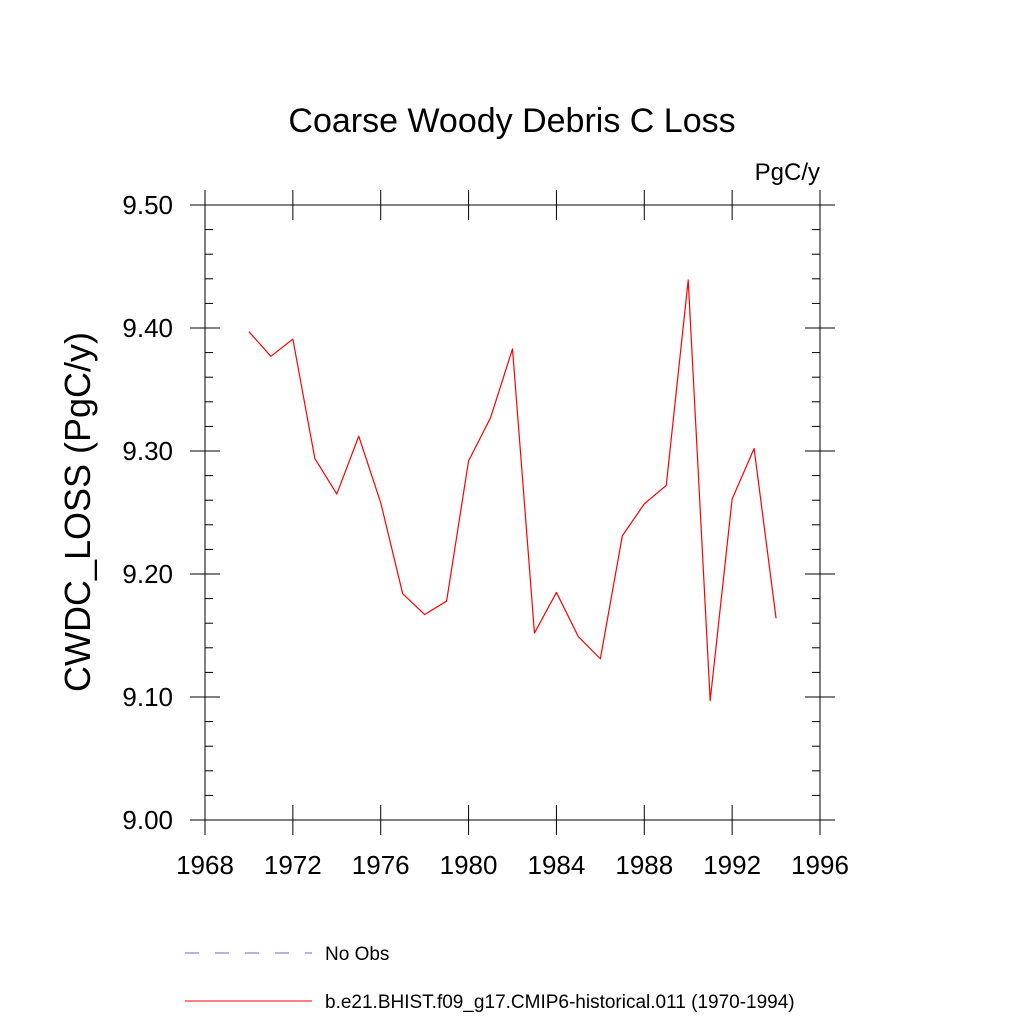 Image resolution: width=1024 pixels, height=1024 pixels. What do you see at coordinates (205, 865) in the screenshot?
I see `x-tick-label: 1968` at bounding box center [205, 865].